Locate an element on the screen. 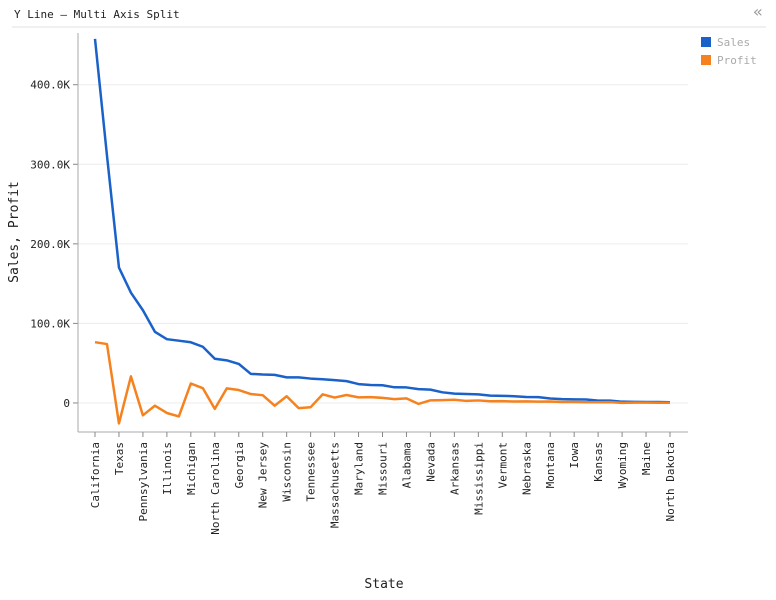  x-tick-label: Kansas is located at coordinates (598, 462).